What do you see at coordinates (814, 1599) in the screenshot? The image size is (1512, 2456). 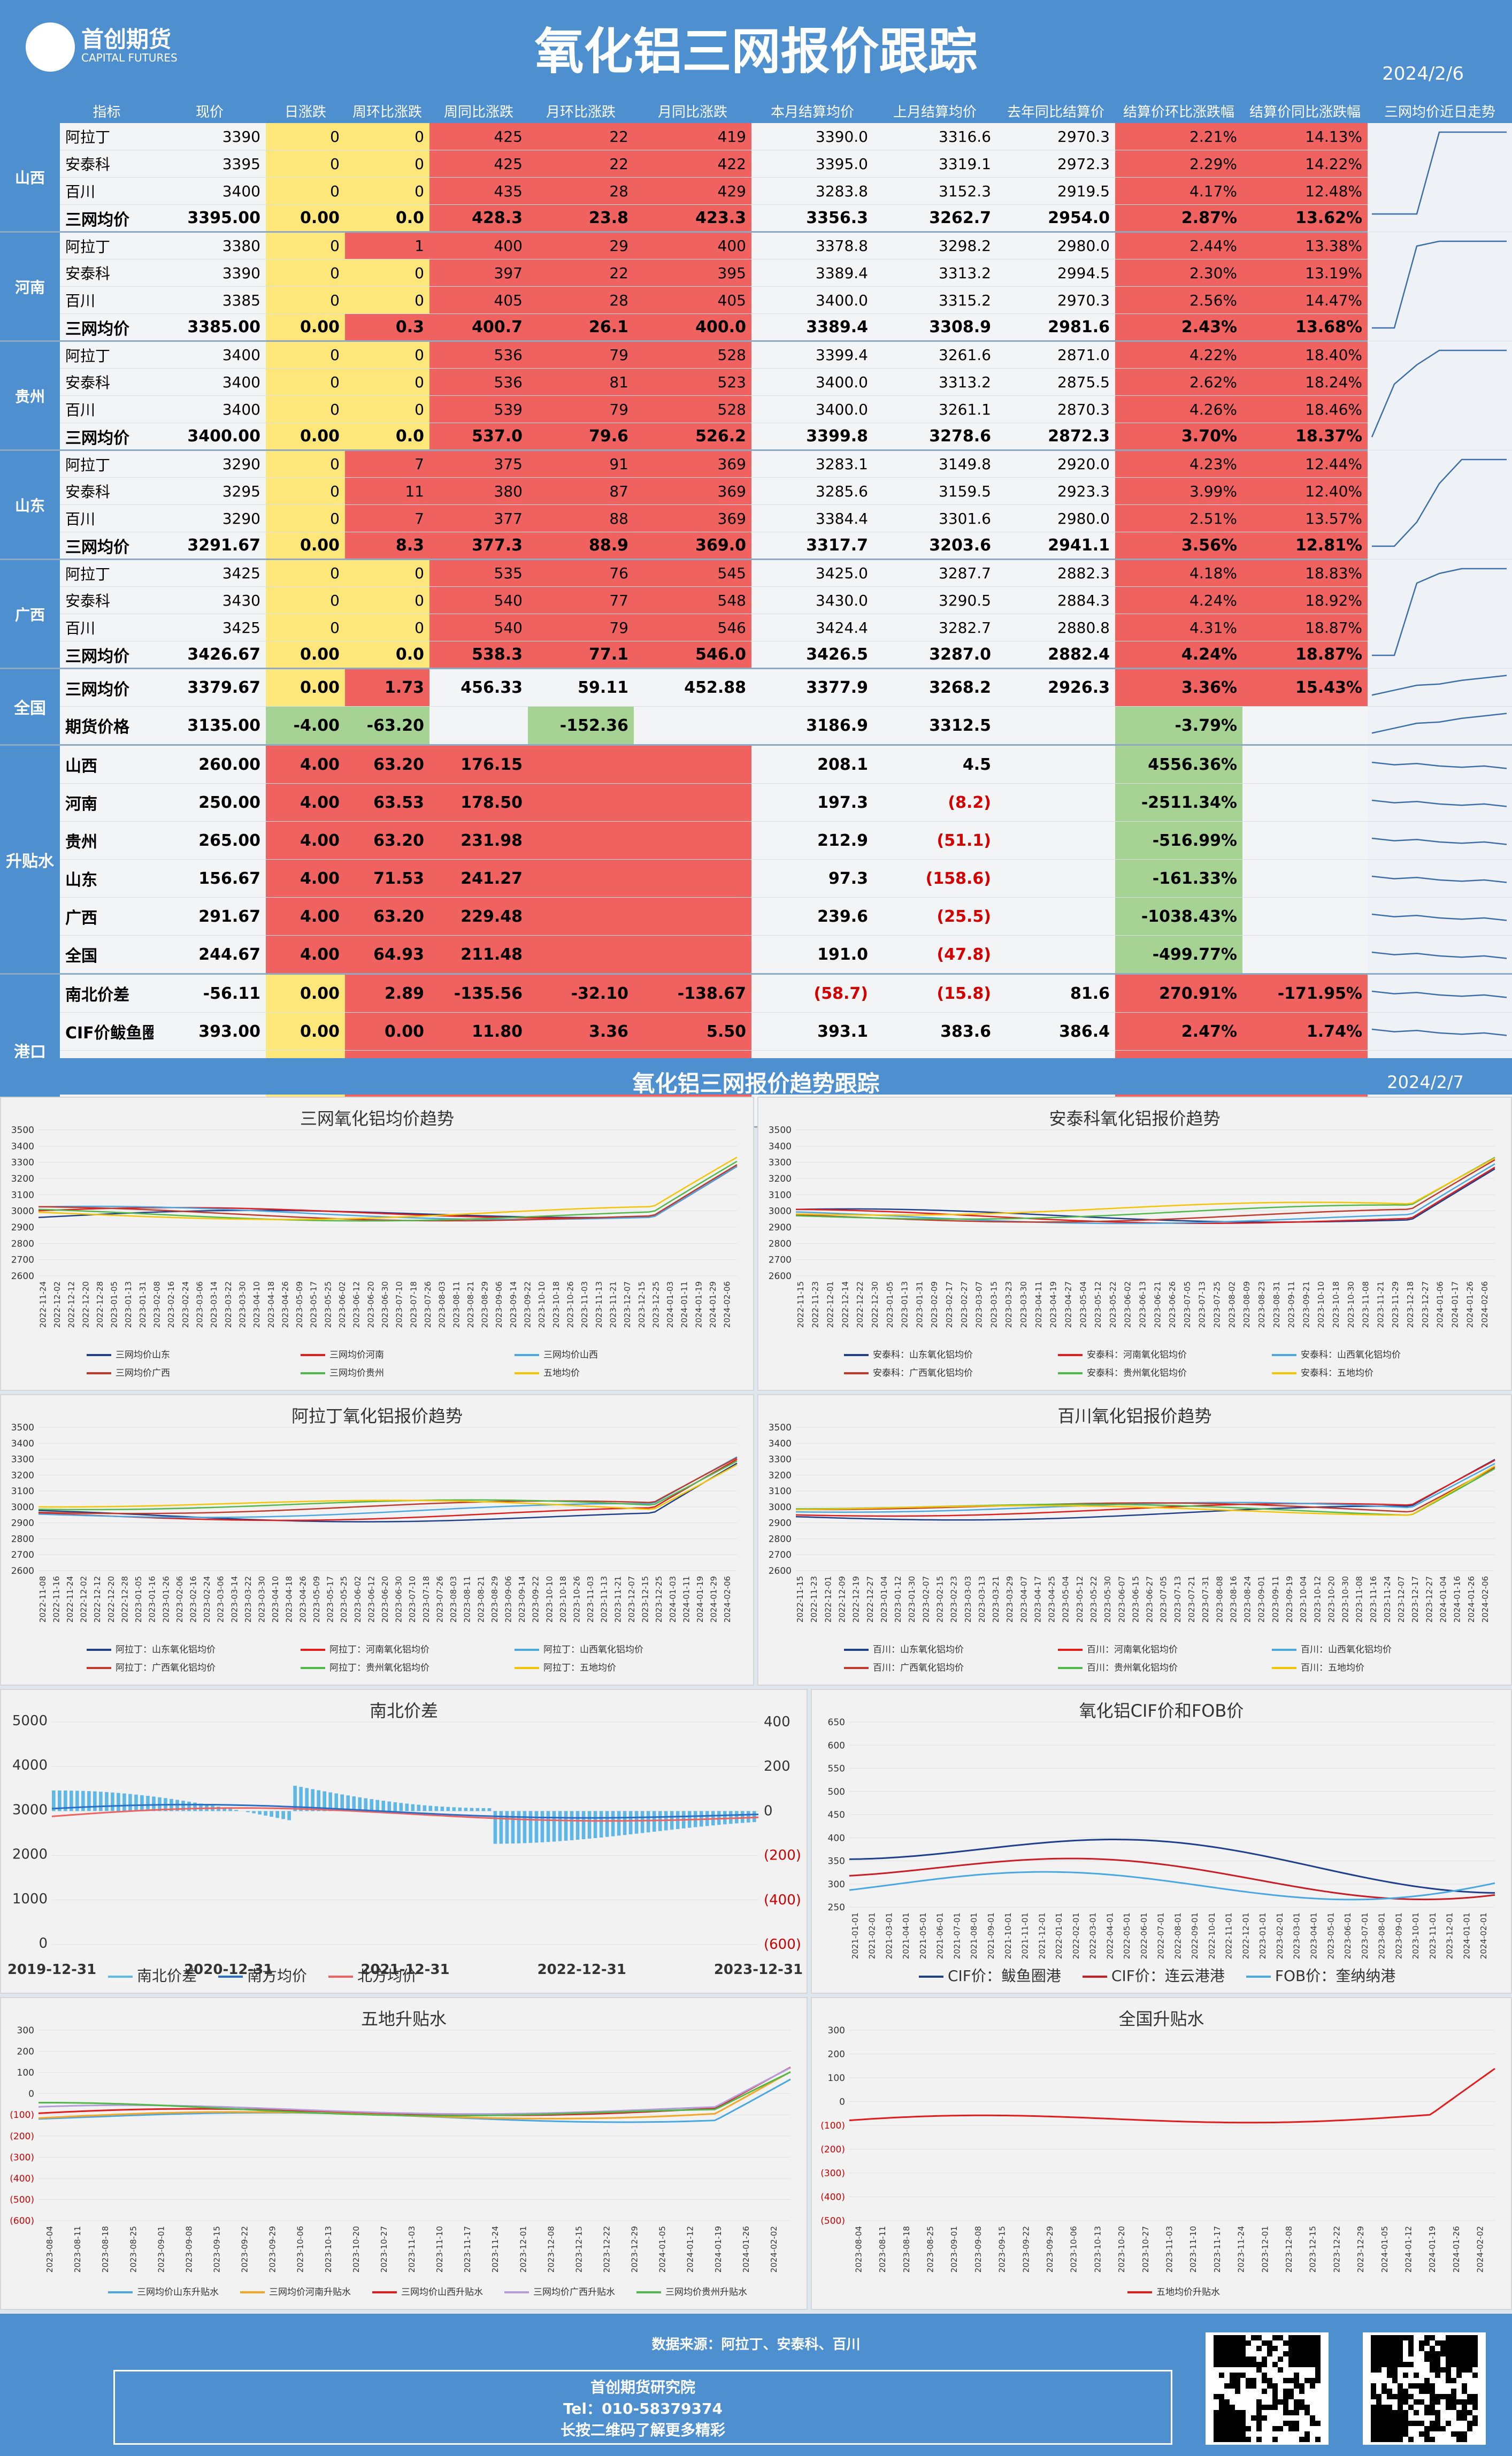 I see `x-tick-label: 2022-11-23` at bounding box center [814, 1599].